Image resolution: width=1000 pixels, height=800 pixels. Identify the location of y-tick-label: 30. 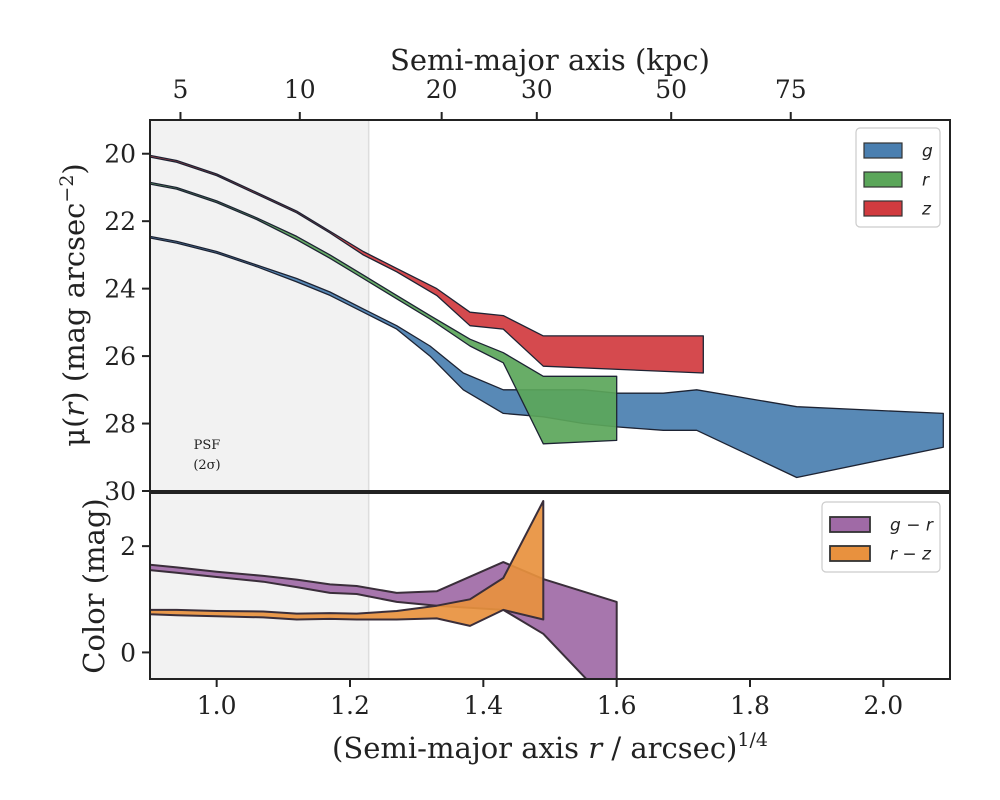
(120, 491).